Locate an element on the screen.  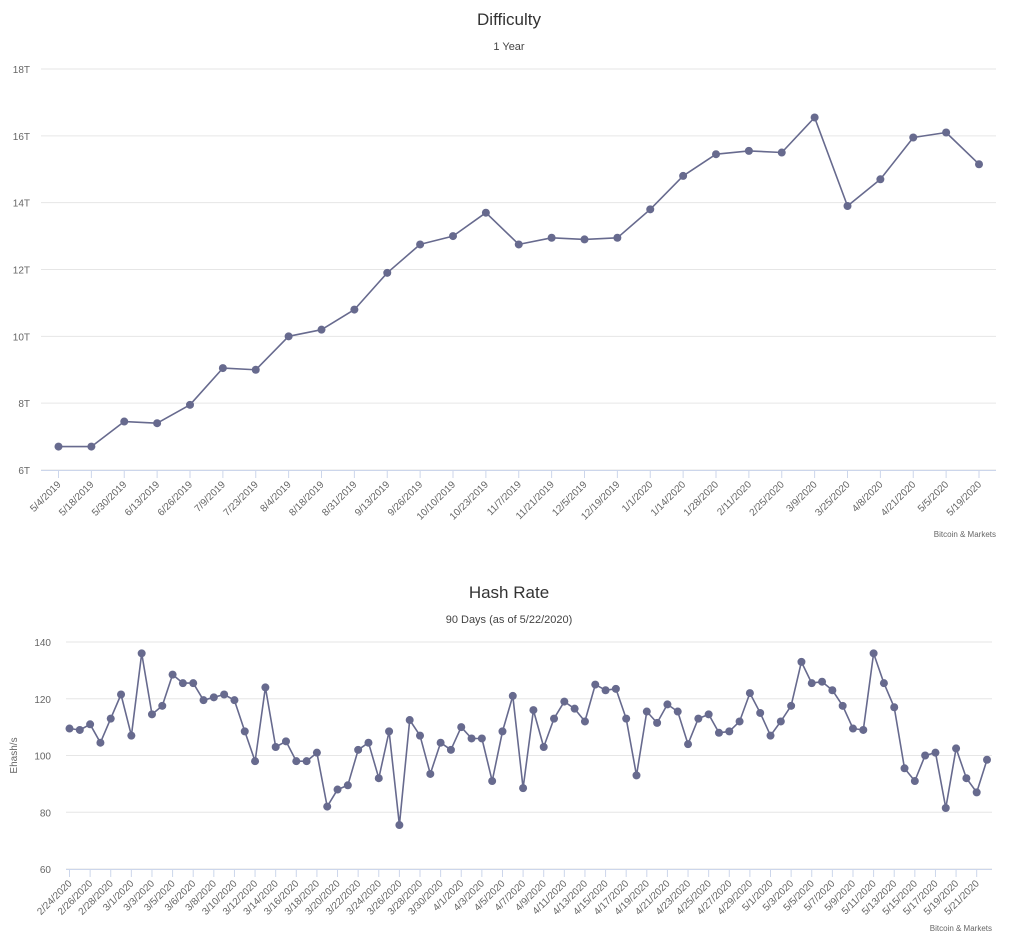
hashrate-y-tick-label: 100 is located at coordinates (42, 757).